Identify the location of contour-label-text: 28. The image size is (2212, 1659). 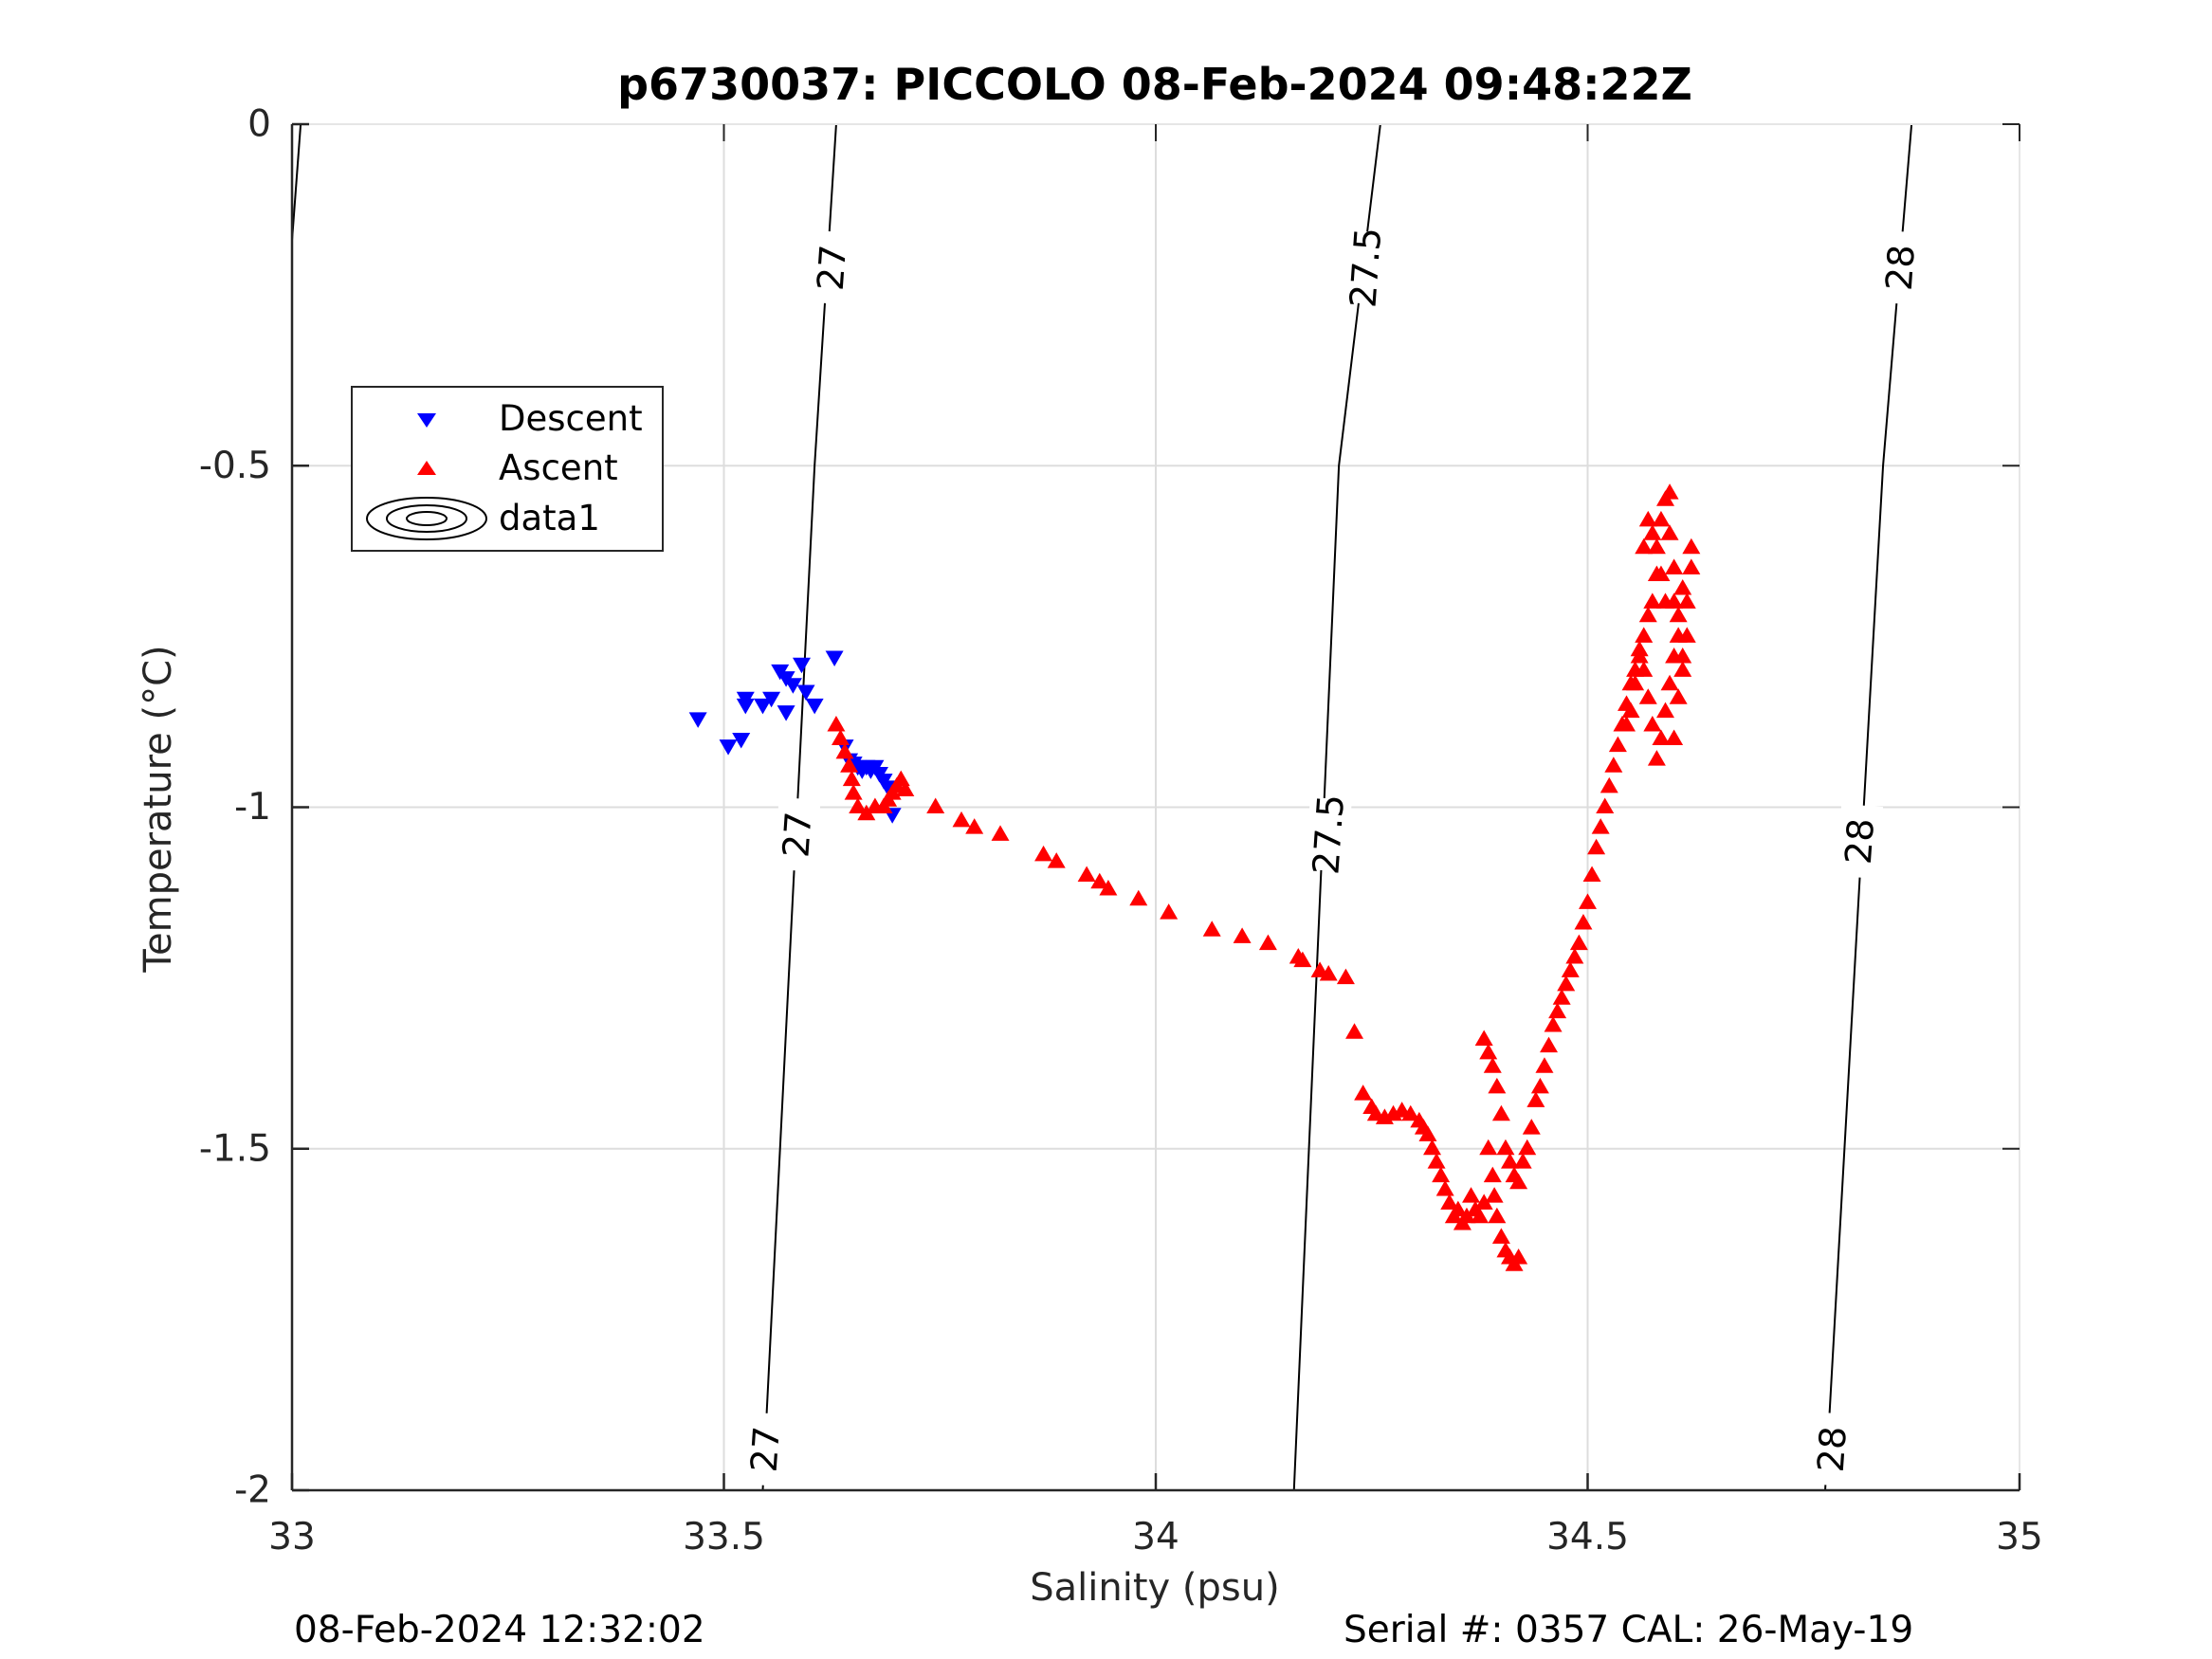
(1859, 841).